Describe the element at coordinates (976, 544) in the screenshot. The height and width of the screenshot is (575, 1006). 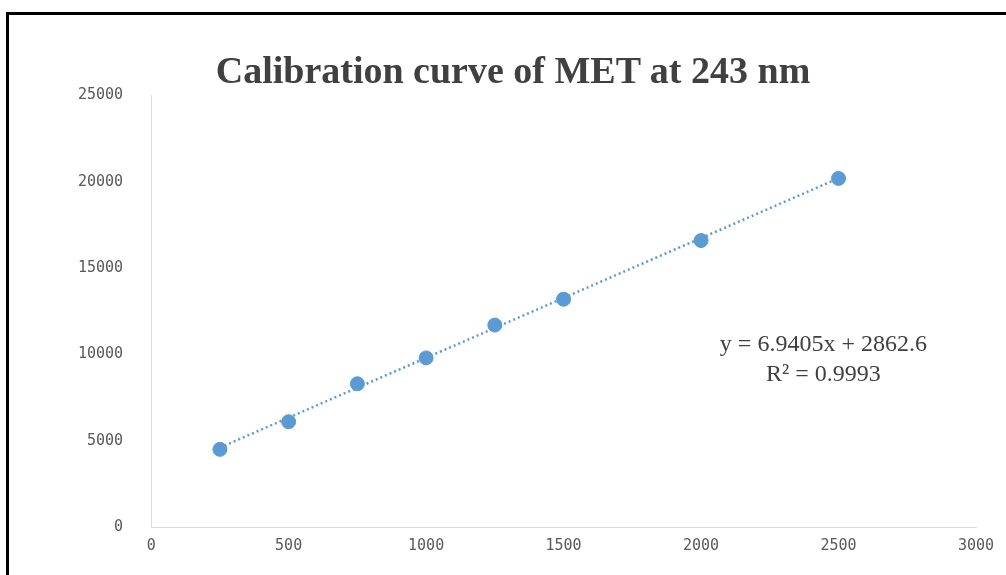
I see `x-tick-label: 3000` at that location.